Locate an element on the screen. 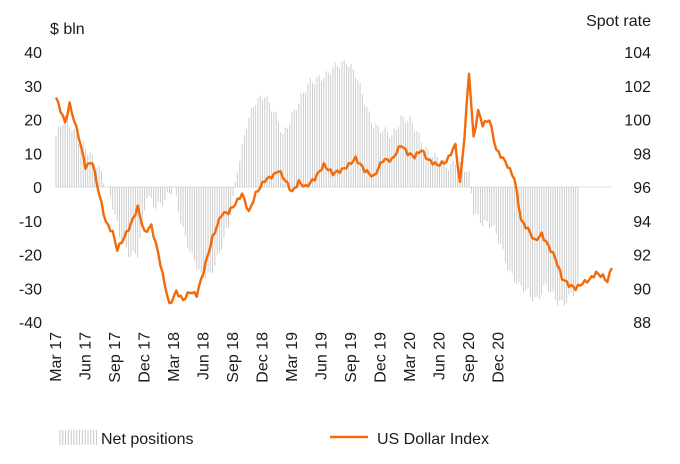 The height and width of the screenshot is (464, 680). x-axis-tick-label: Sep 18 is located at coordinates (233, 357).